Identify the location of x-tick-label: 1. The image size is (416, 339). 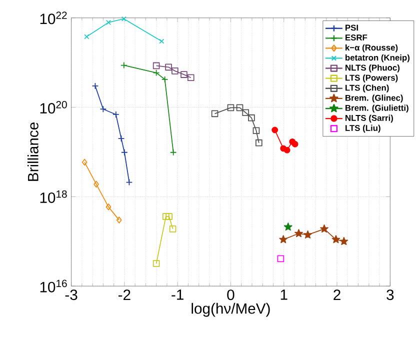
(284, 295).